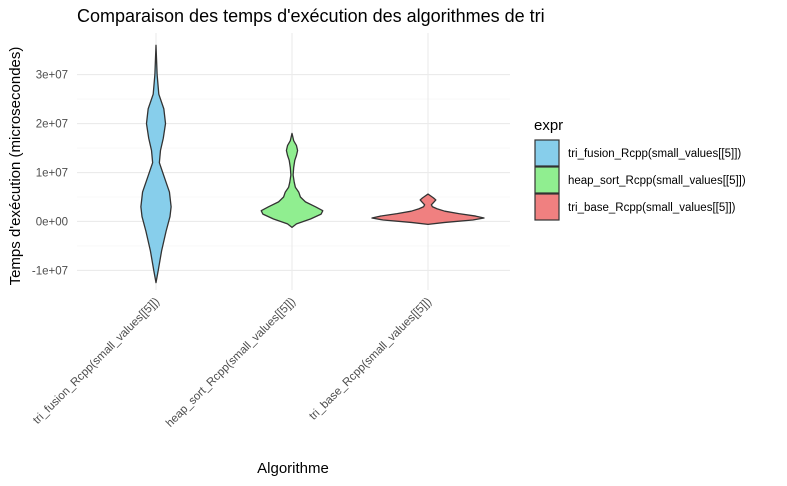 The width and height of the screenshot is (787, 486). What do you see at coordinates (50, 271) in the screenshot?
I see `y-tick-label: -1e+07` at bounding box center [50, 271].